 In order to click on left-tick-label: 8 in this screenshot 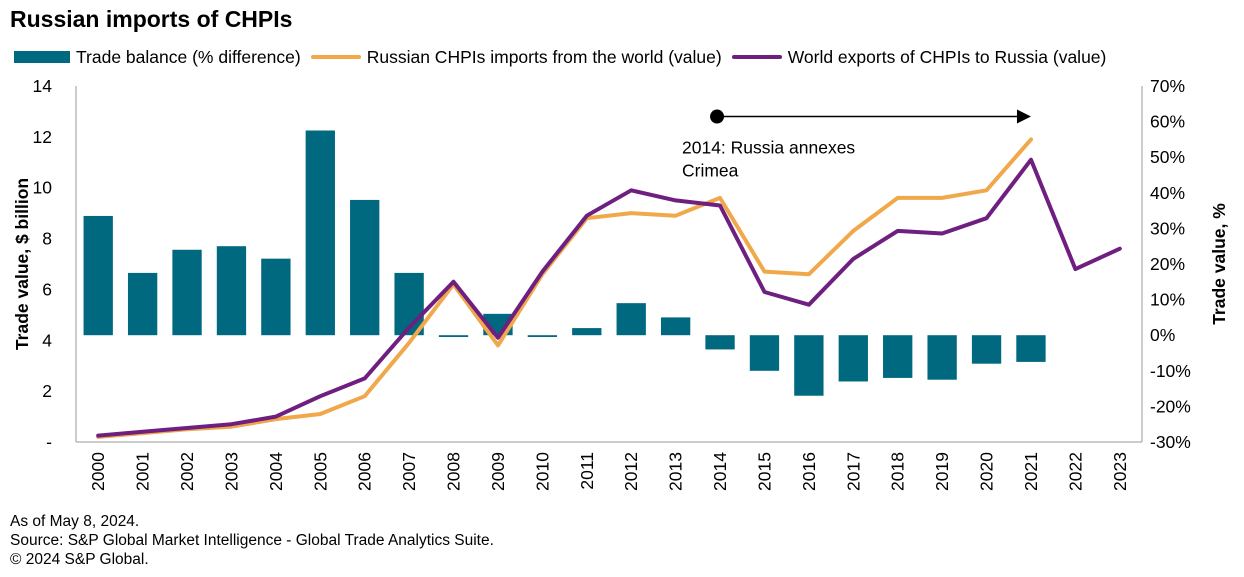, I will do `click(47, 239)`.